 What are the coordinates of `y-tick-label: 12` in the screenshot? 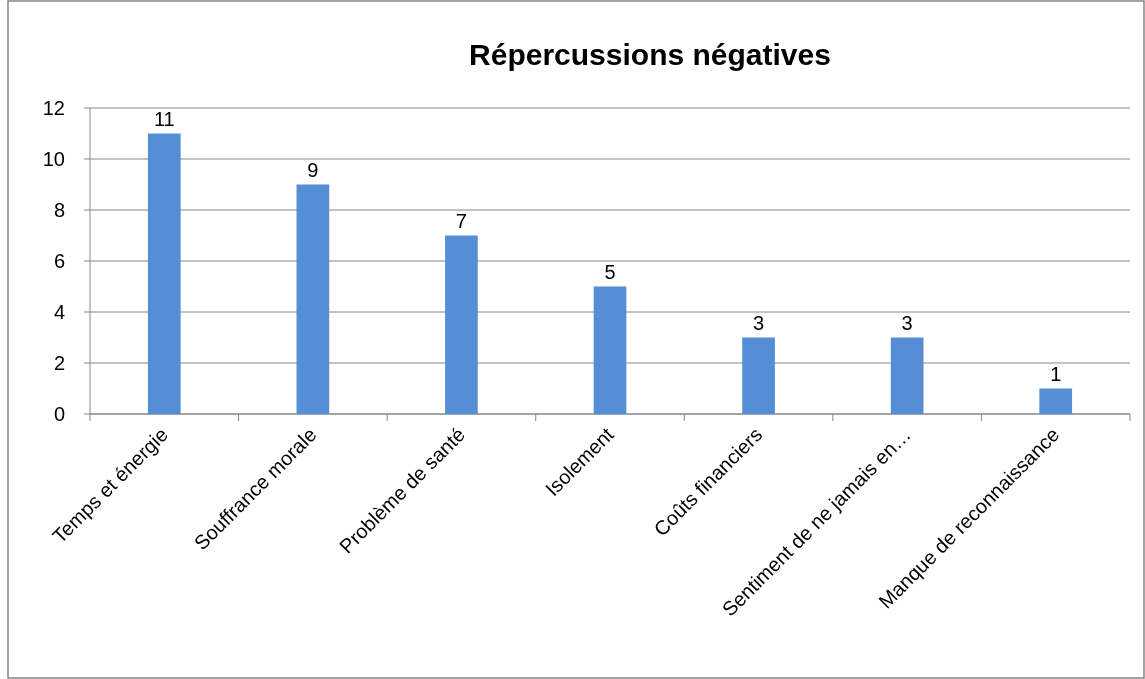 It's located at (53, 108).